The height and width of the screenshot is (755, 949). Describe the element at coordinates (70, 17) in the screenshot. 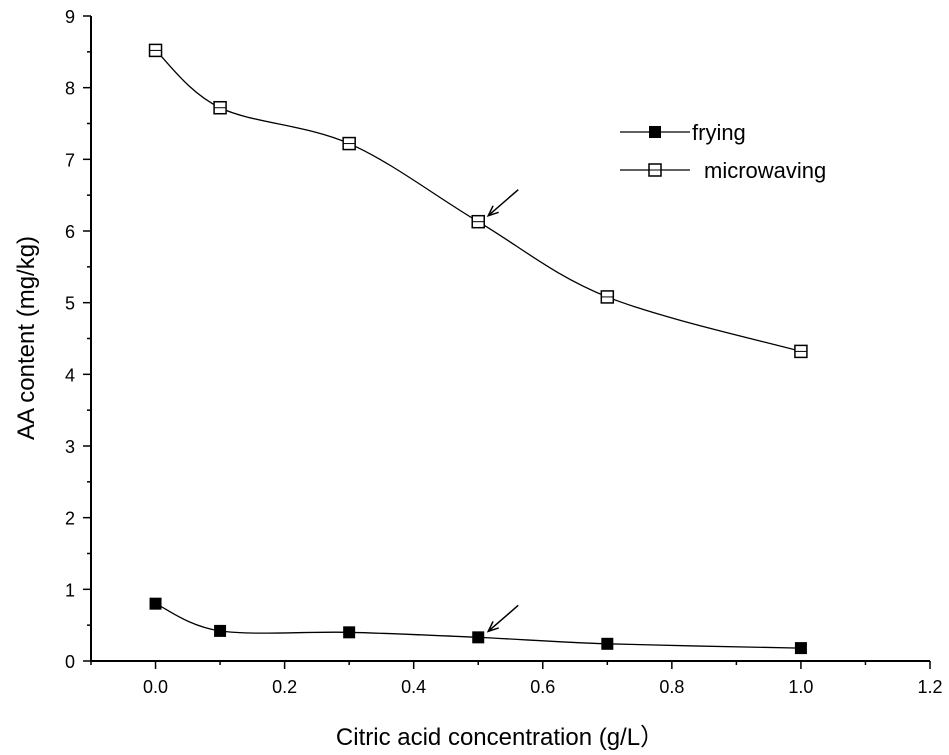

I see `y-tick-label: 9` at that location.